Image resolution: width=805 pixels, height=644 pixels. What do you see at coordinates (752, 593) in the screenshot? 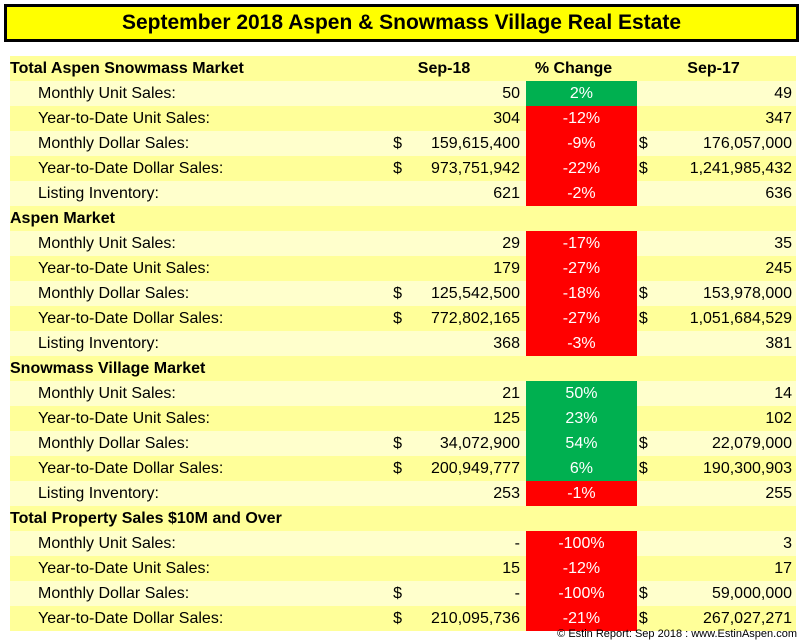
I see `value-sep17: 59,000,000` at bounding box center [752, 593].